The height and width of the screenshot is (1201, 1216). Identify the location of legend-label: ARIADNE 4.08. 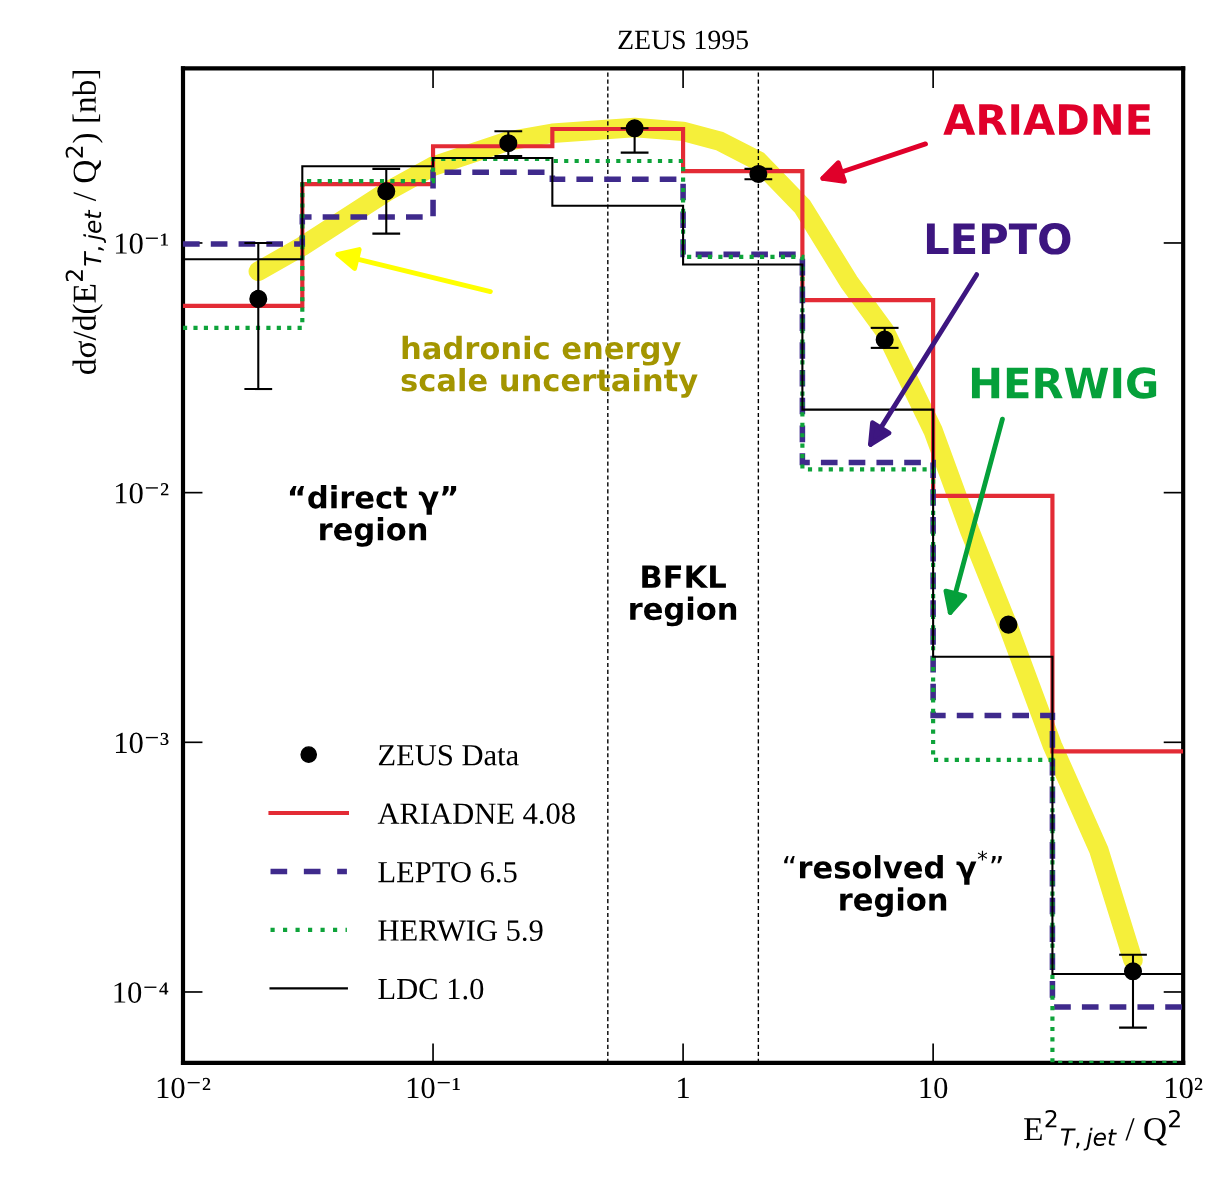
(476, 814).